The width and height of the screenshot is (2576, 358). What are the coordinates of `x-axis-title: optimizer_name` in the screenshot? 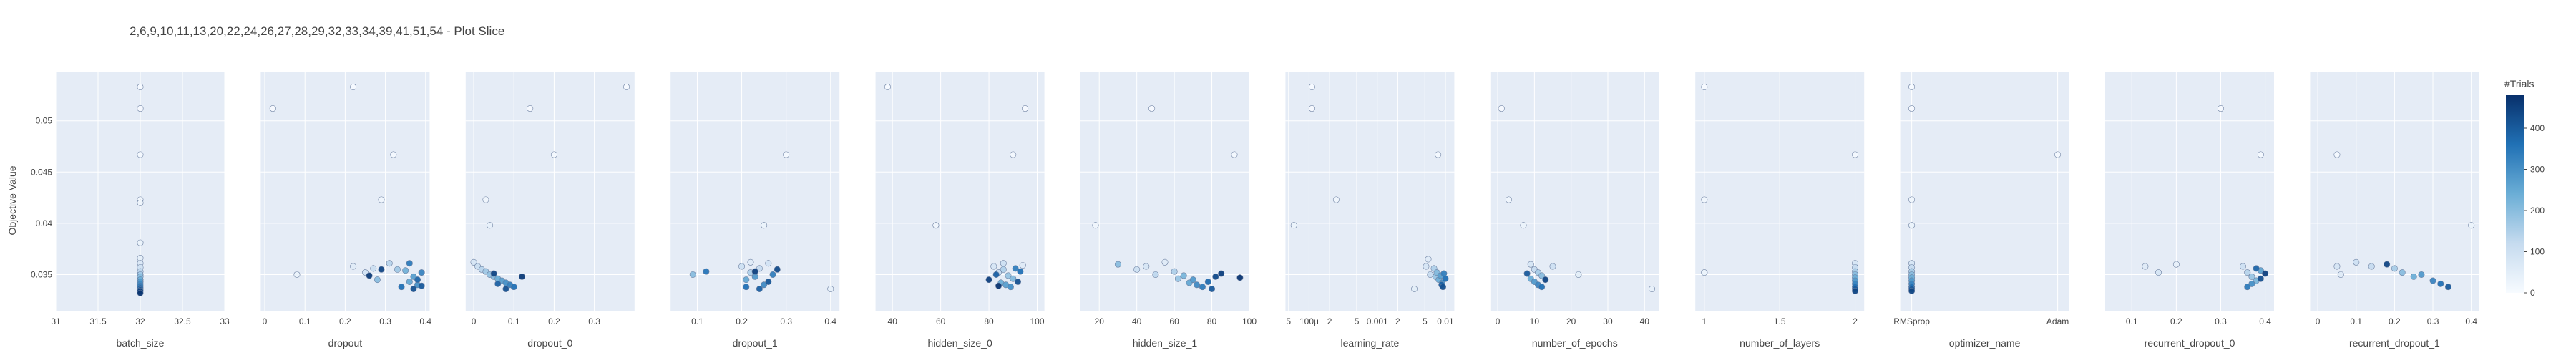 It's located at (1985, 343).